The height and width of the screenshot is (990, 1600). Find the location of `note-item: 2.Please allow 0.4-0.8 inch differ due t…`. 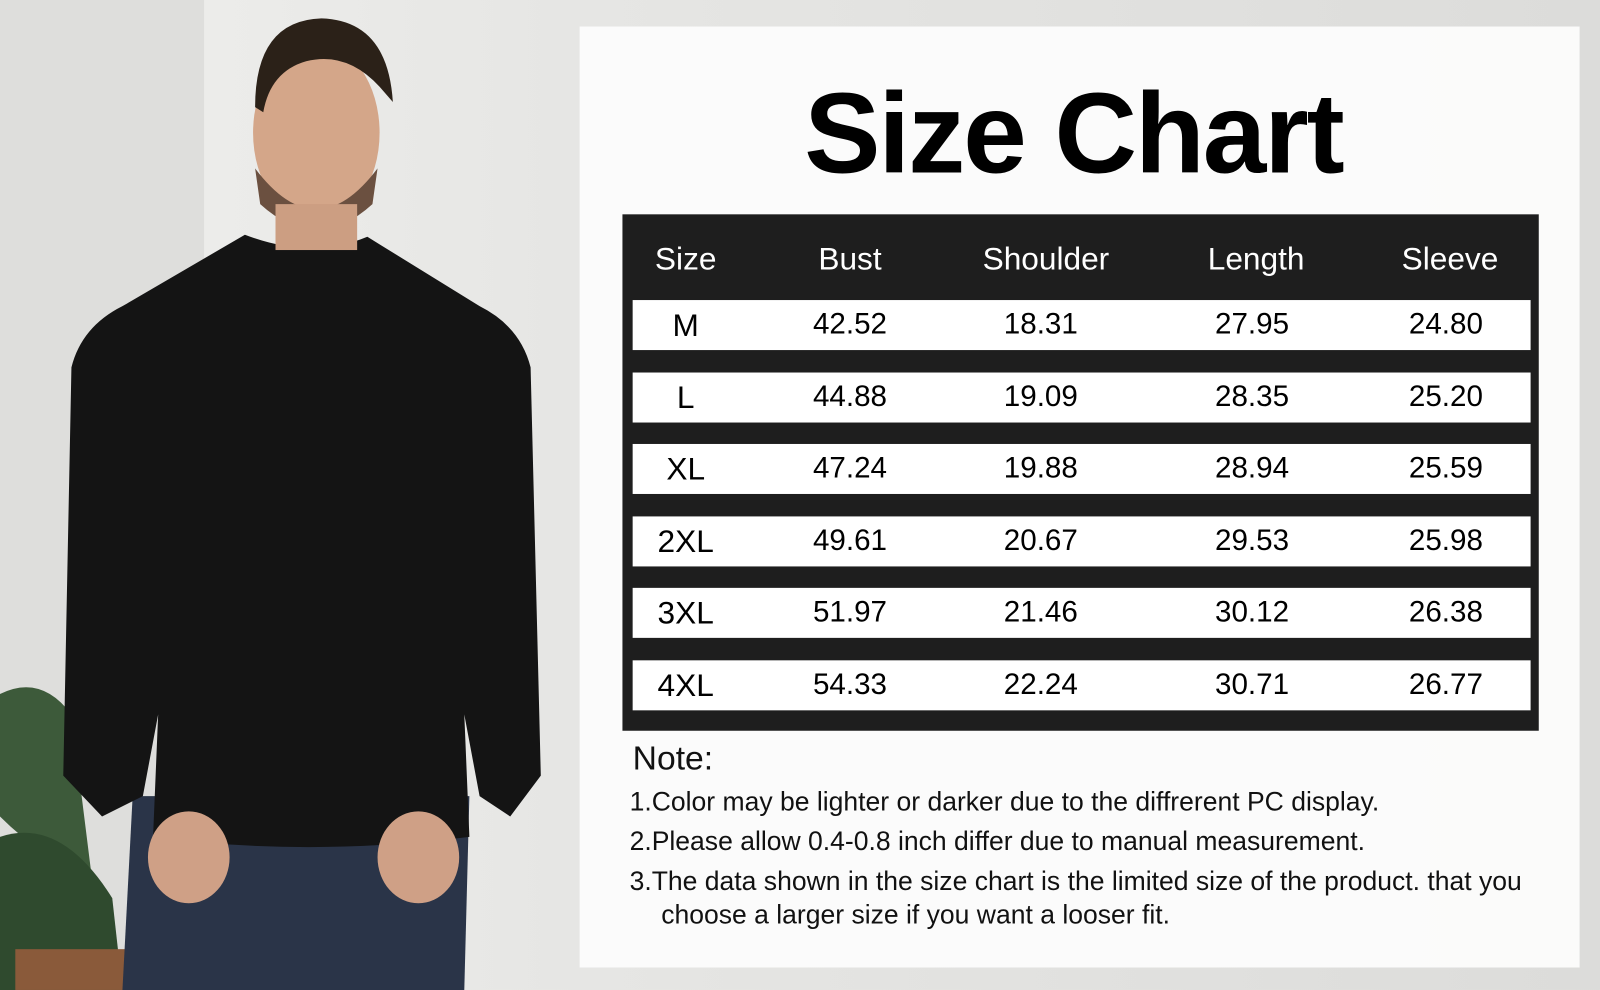

note-item: 2.Please allow 0.4-0.8 inch differ due t… is located at coordinates (997, 841).